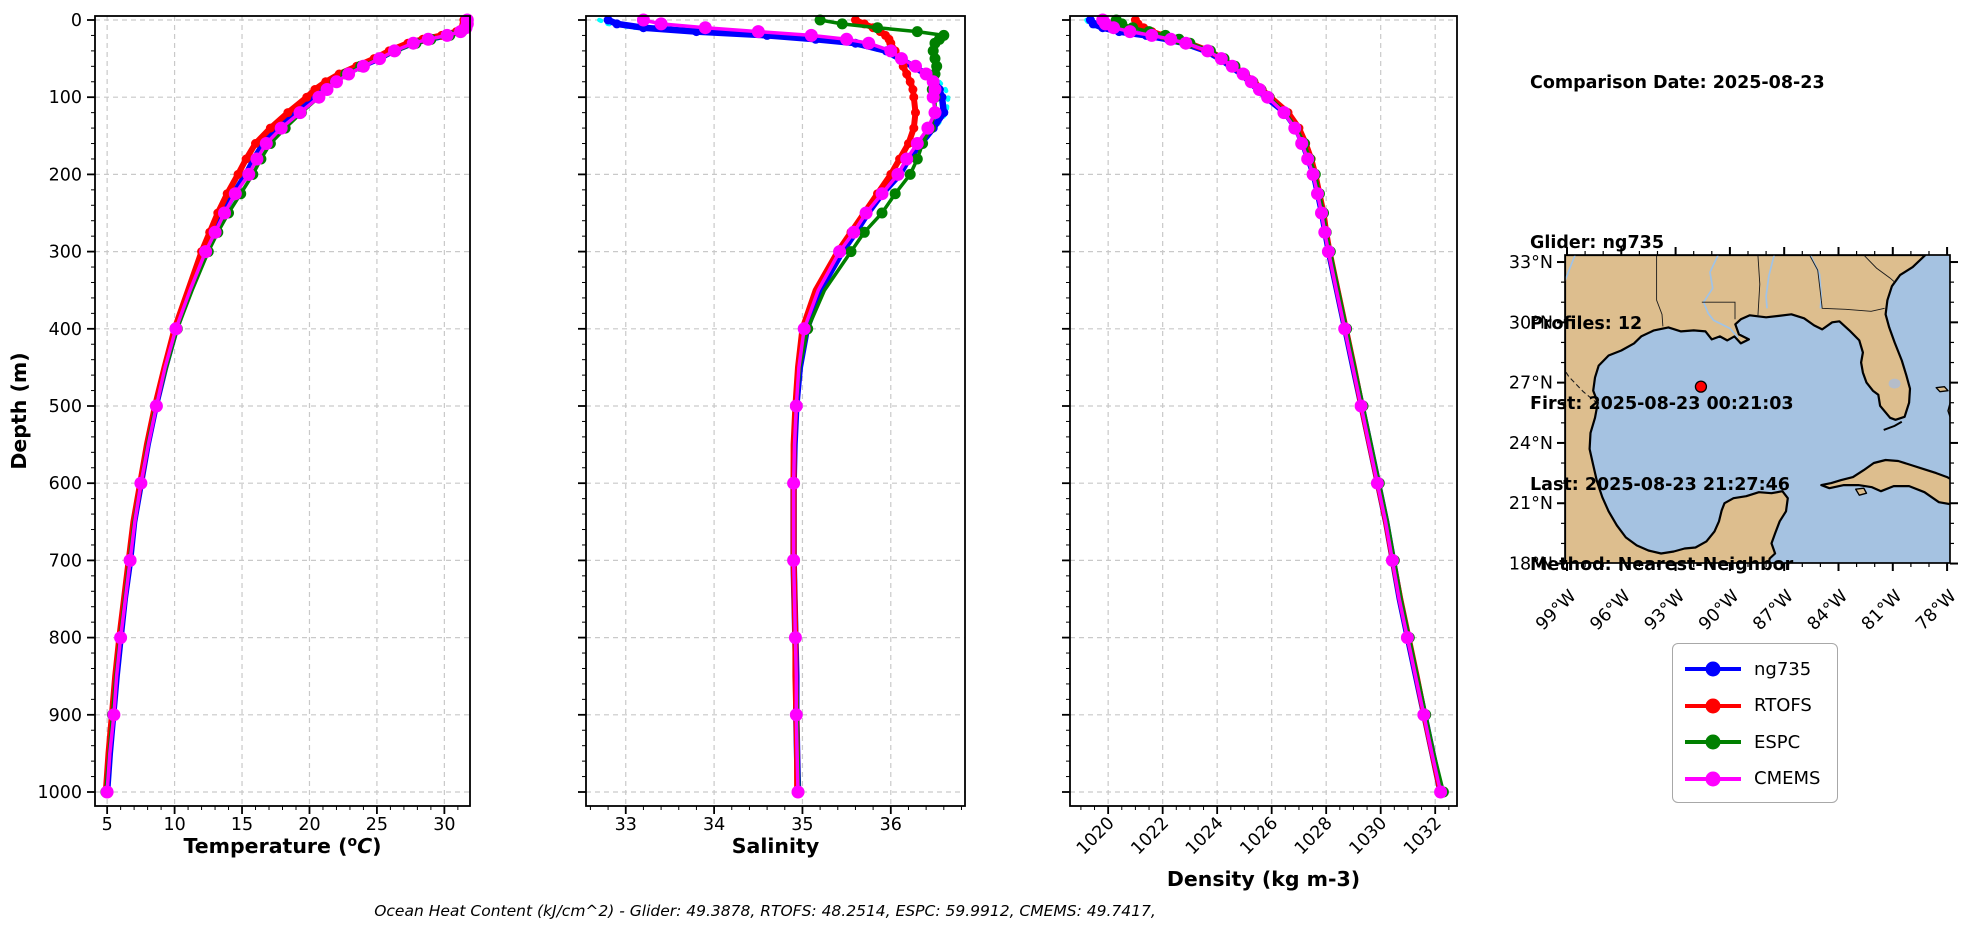 This screenshot has height=934, width=1987. Describe the element at coordinates (65, 484) in the screenshot. I see `y-tick-label: 600` at that location.